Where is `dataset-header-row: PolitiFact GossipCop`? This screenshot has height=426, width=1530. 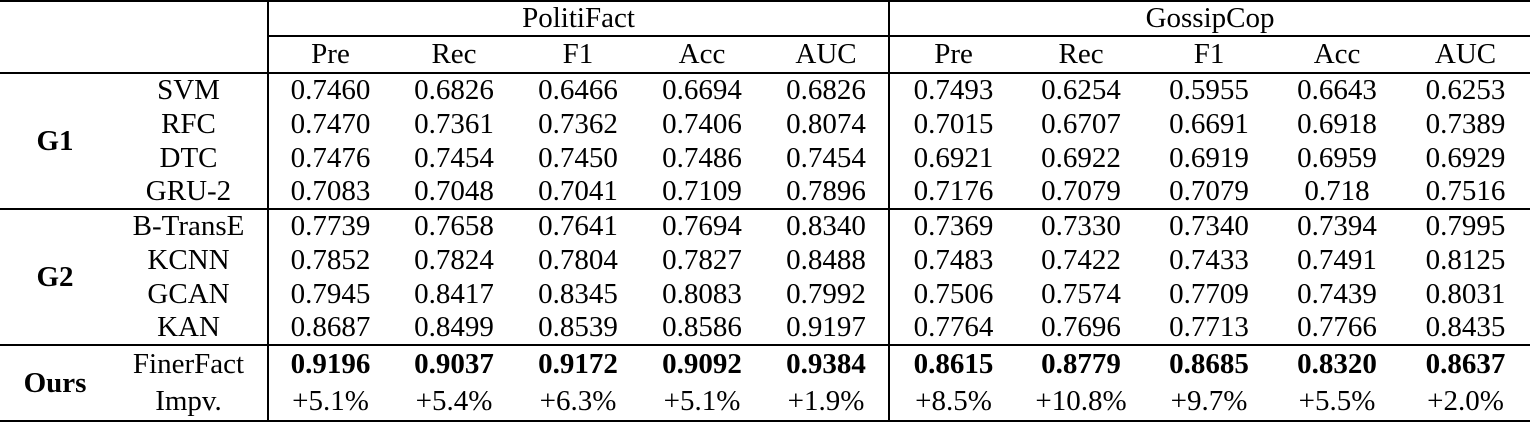
dataset-header-row: PolitiFact GossipCop is located at coordinates (765, 19).